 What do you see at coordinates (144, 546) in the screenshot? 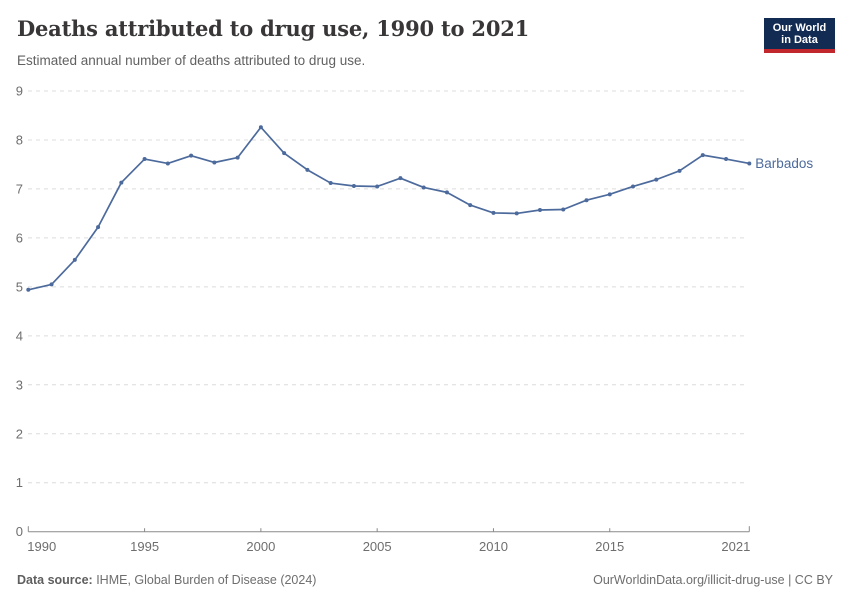
I see `x-tick-label: 1995` at bounding box center [144, 546].